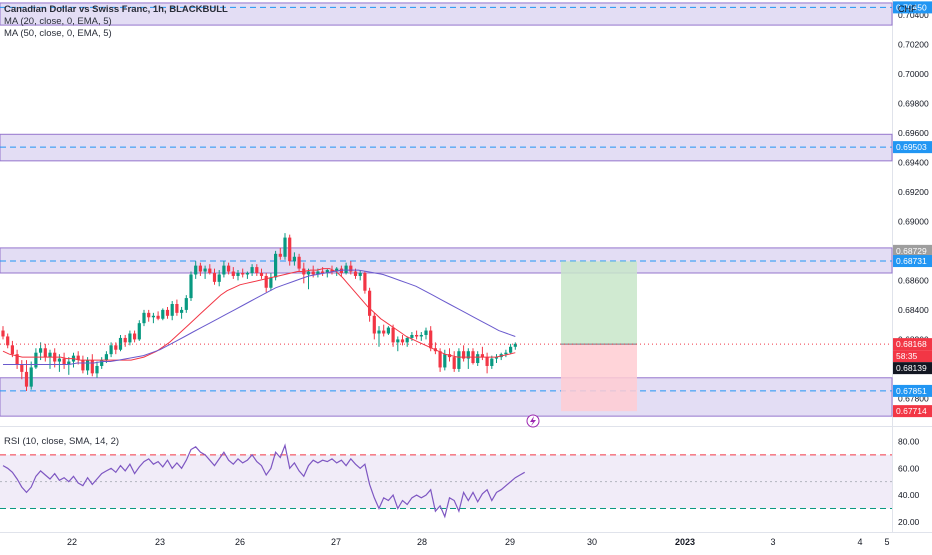  What do you see at coordinates (599, 303) in the screenshot?
I see `profit-zone` at bounding box center [599, 303].